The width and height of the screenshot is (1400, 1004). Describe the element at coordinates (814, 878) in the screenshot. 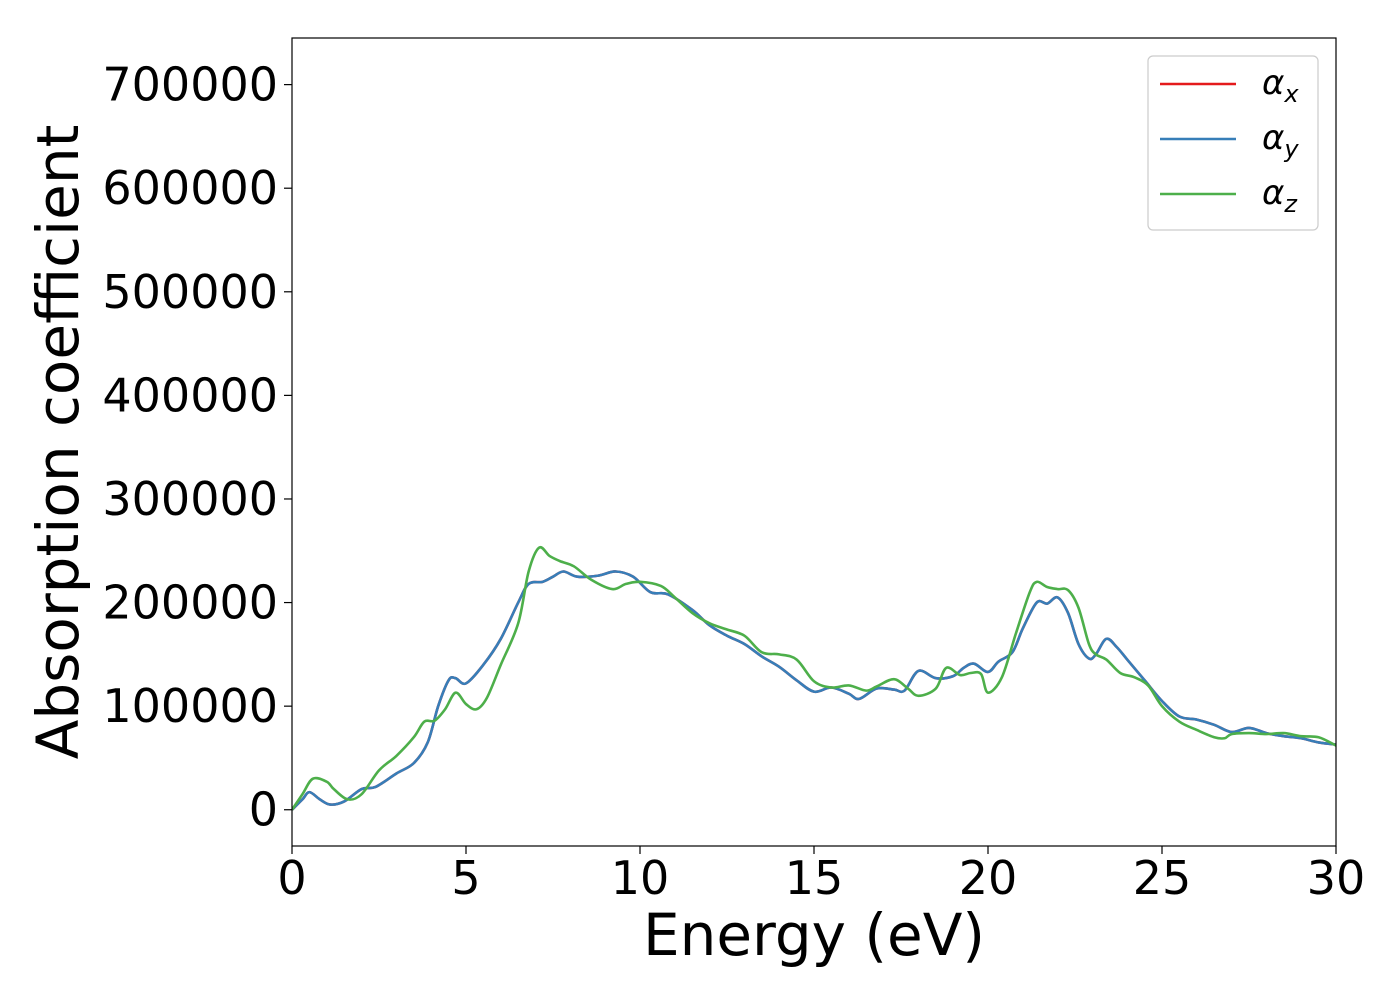

I see `x-tick-label: 15` at that location.